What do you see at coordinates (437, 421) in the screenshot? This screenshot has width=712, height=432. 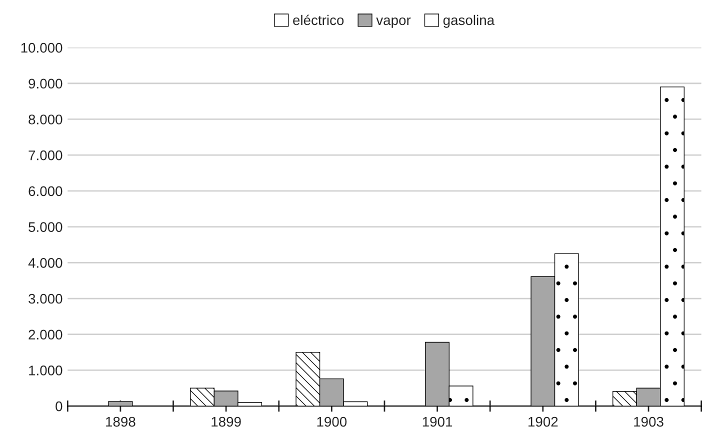 I see `x-tick-label: 1901` at bounding box center [437, 421].